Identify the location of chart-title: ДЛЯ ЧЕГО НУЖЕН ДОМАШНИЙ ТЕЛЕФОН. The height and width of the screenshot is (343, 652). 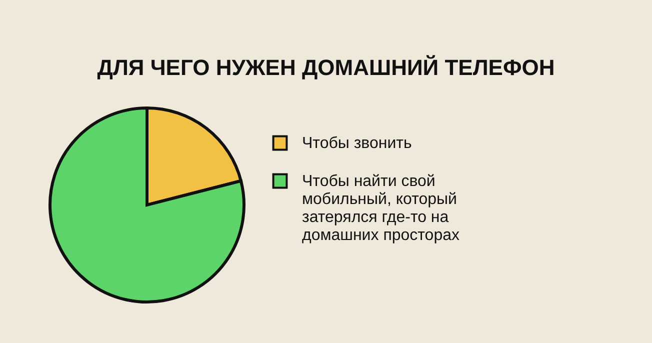
(326, 67).